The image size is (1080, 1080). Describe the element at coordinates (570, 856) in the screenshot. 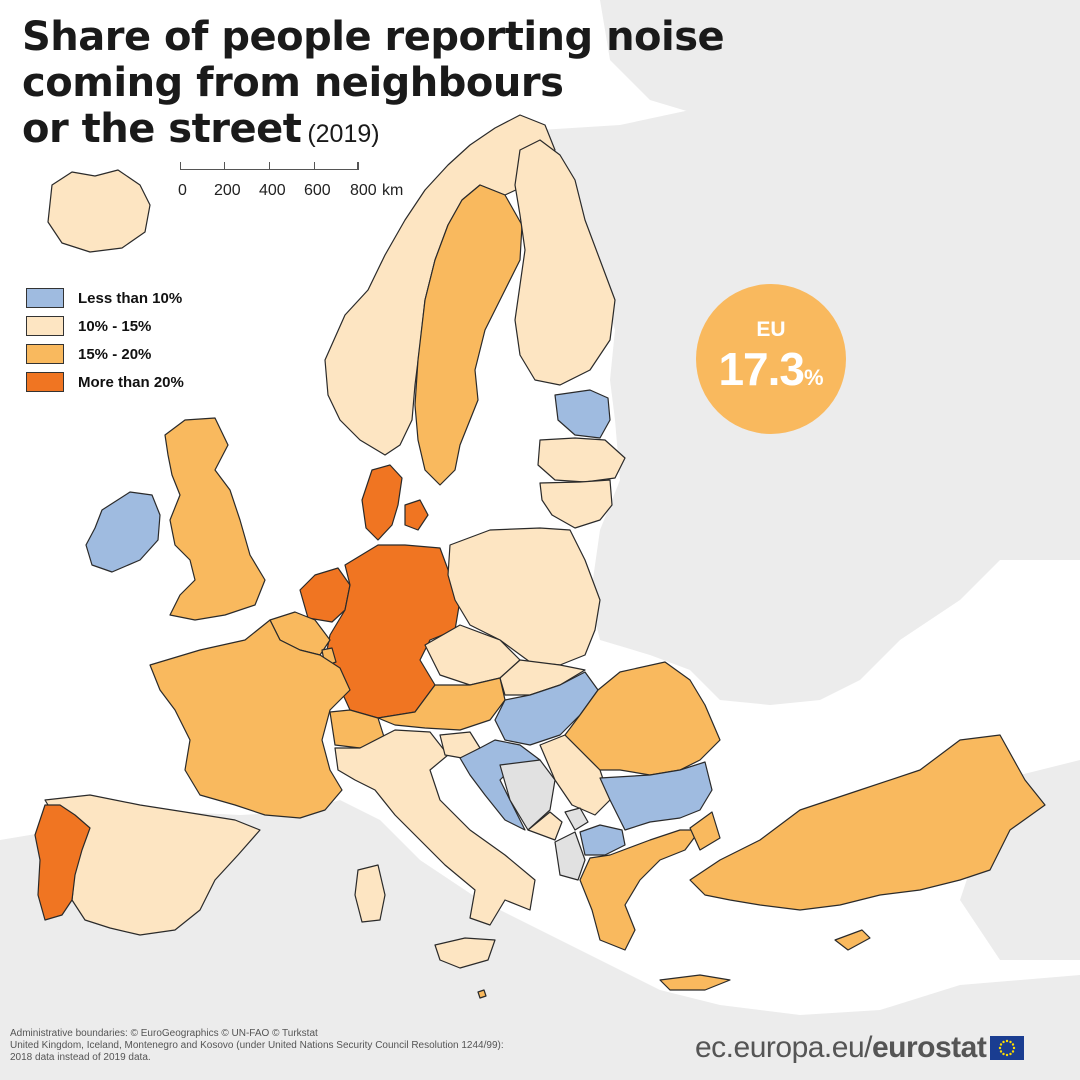

I see `country-albania` at that location.